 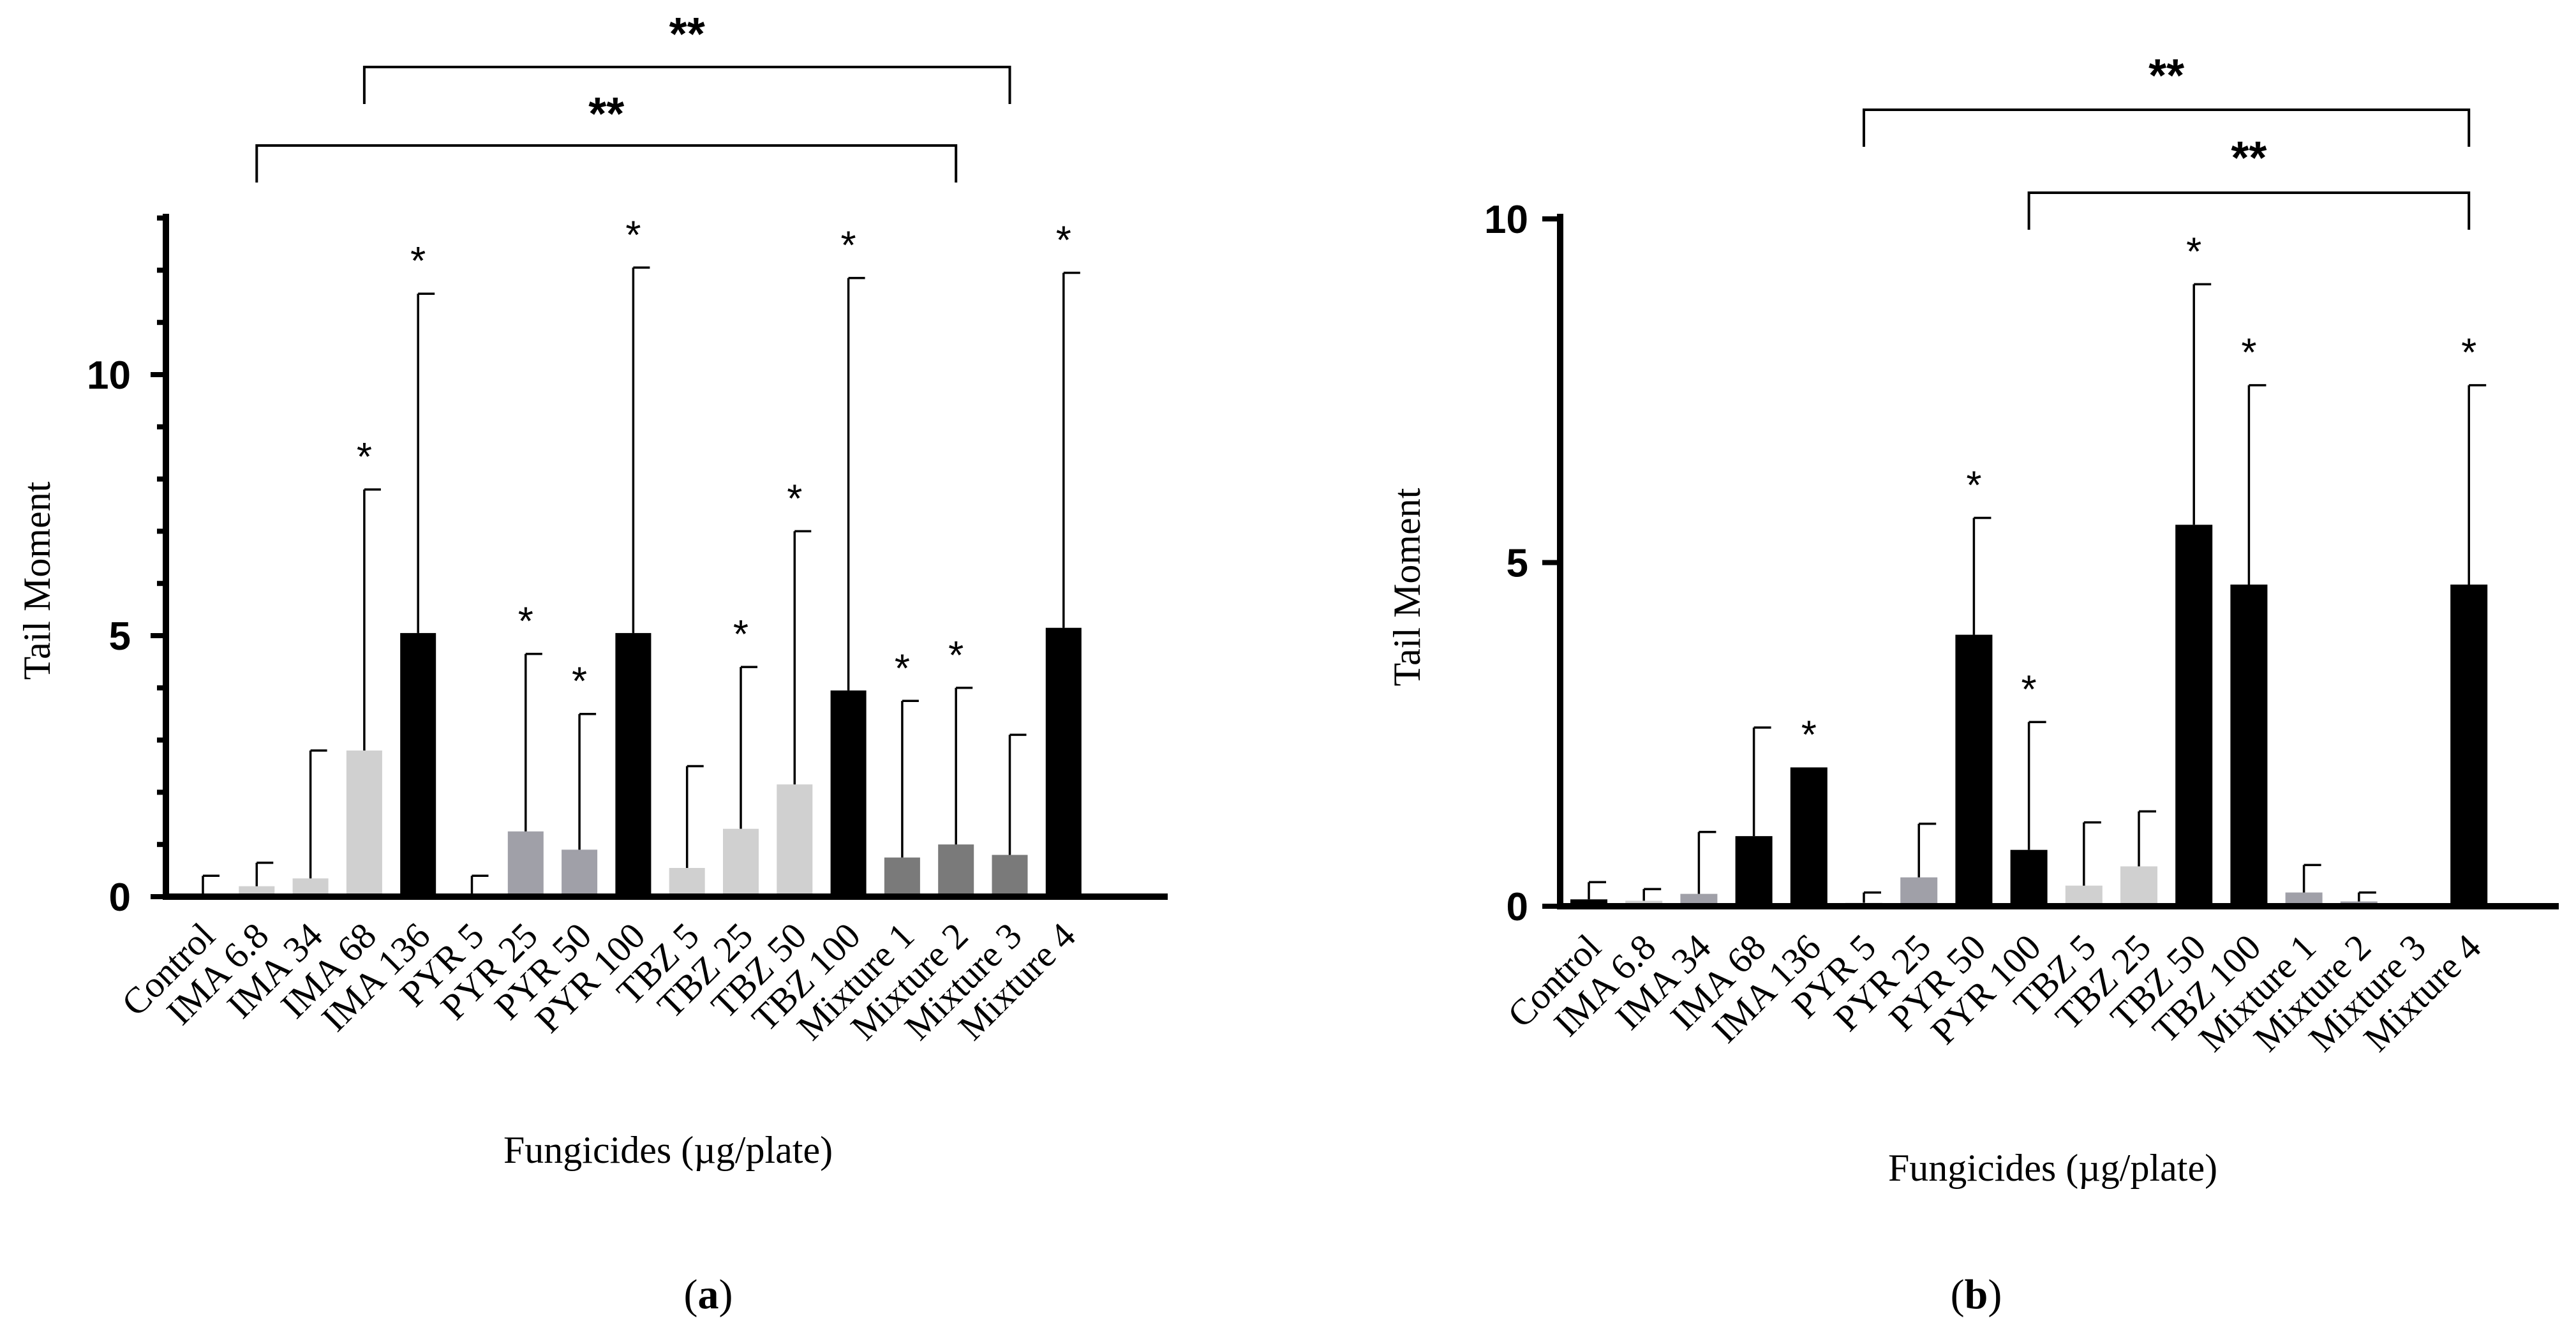 I want to click on panel-a-label-letter: a, so click(x=708, y=1294).